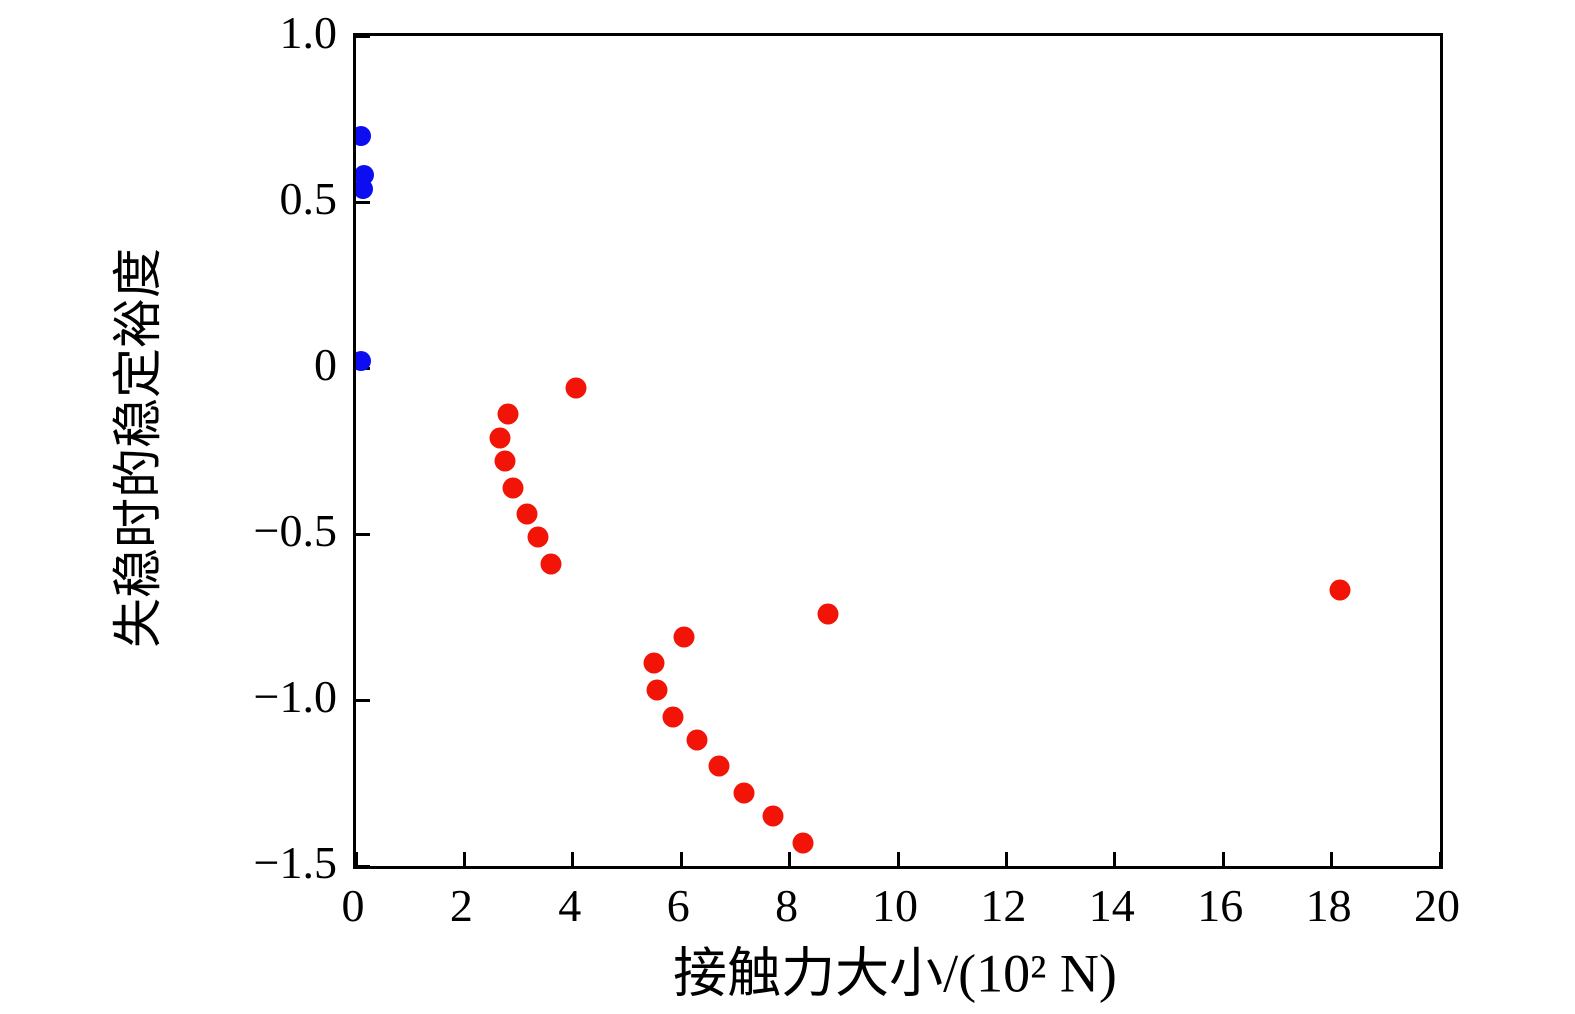 The width and height of the screenshot is (1575, 1014). I want to click on x-tick-label: 2, so click(461, 905).